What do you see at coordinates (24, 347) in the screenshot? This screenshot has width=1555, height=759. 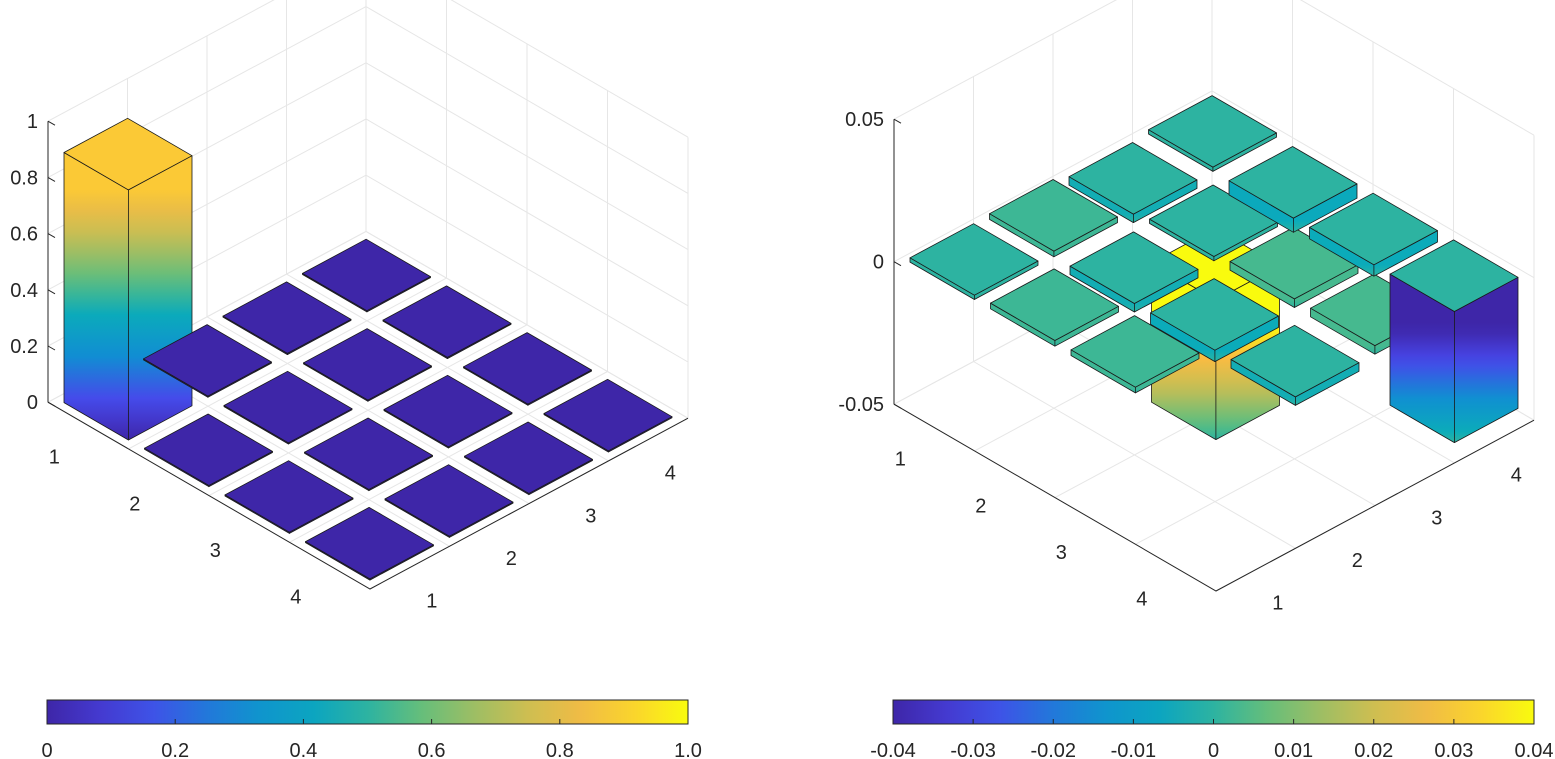 I see `z-tick-label: 0.2` at bounding box center [24, 347].